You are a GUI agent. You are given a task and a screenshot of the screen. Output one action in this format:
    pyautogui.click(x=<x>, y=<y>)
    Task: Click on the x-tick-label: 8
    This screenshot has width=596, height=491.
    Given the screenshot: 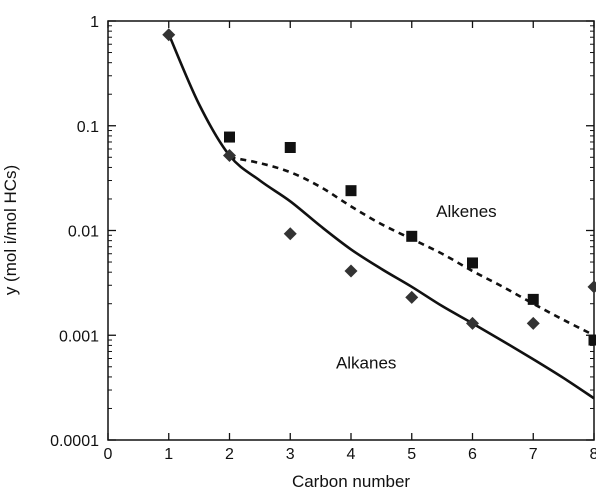 What is the action you would take?
    pyautogui.click(x=593, y=454)
    